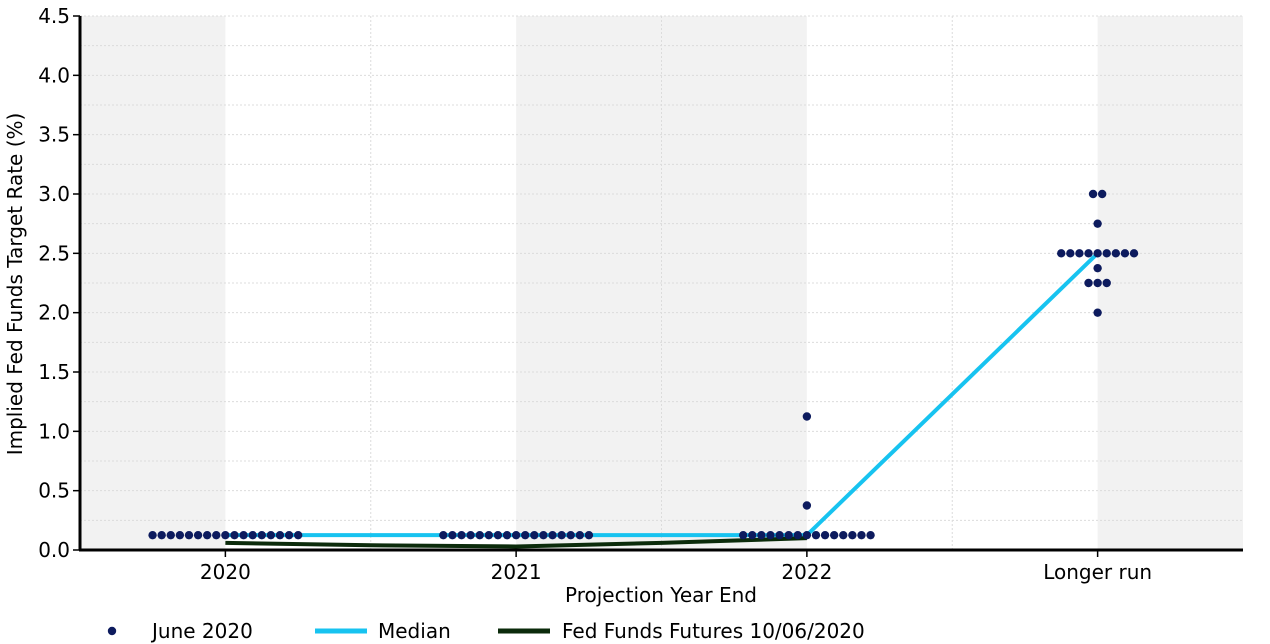 Image resolution: width=1270 pixels, height=644 pixels. Describe the element at coordinates (516, 572) in the screenshot. I see `x-tick-label: 2021` at that location.